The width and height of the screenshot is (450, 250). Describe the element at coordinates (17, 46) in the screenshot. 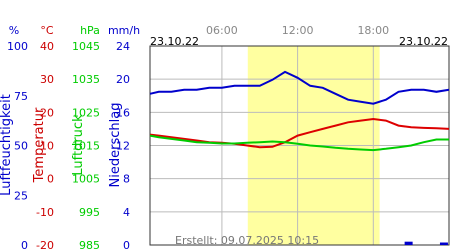

I see `y-tick-label: 100` at that location.